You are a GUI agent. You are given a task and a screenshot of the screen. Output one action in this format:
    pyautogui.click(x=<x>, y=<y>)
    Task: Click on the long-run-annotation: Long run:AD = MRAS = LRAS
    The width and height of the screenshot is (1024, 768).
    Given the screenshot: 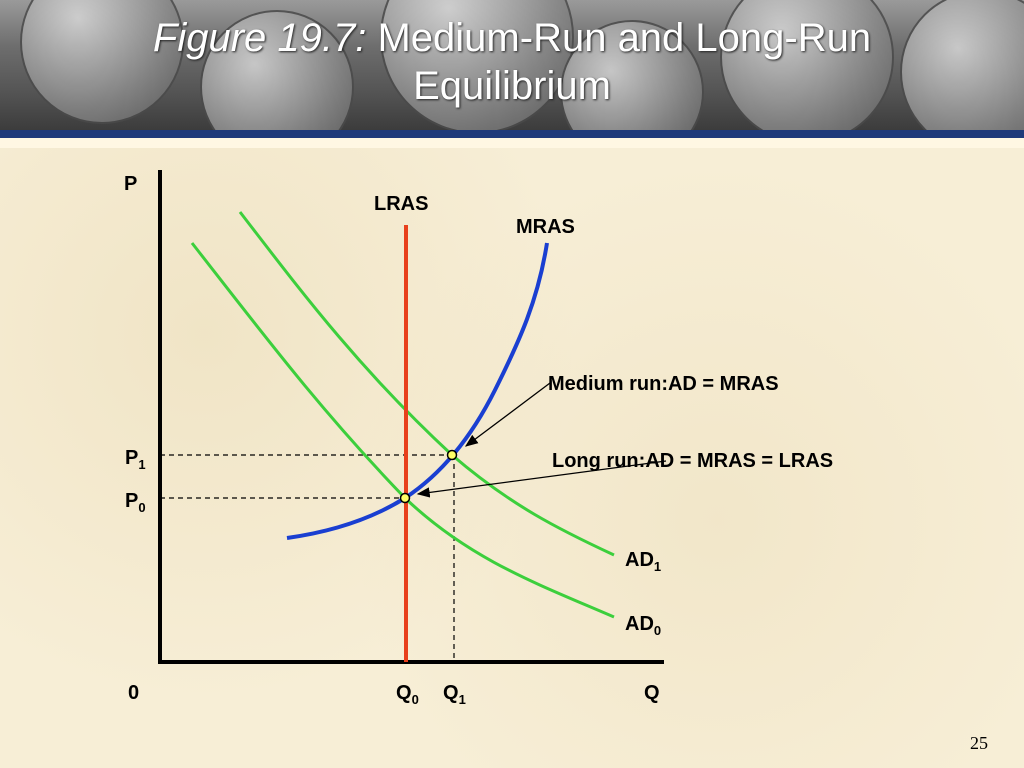 What is the action you would take?
    pyautogui.click(x=692, y=461)
    